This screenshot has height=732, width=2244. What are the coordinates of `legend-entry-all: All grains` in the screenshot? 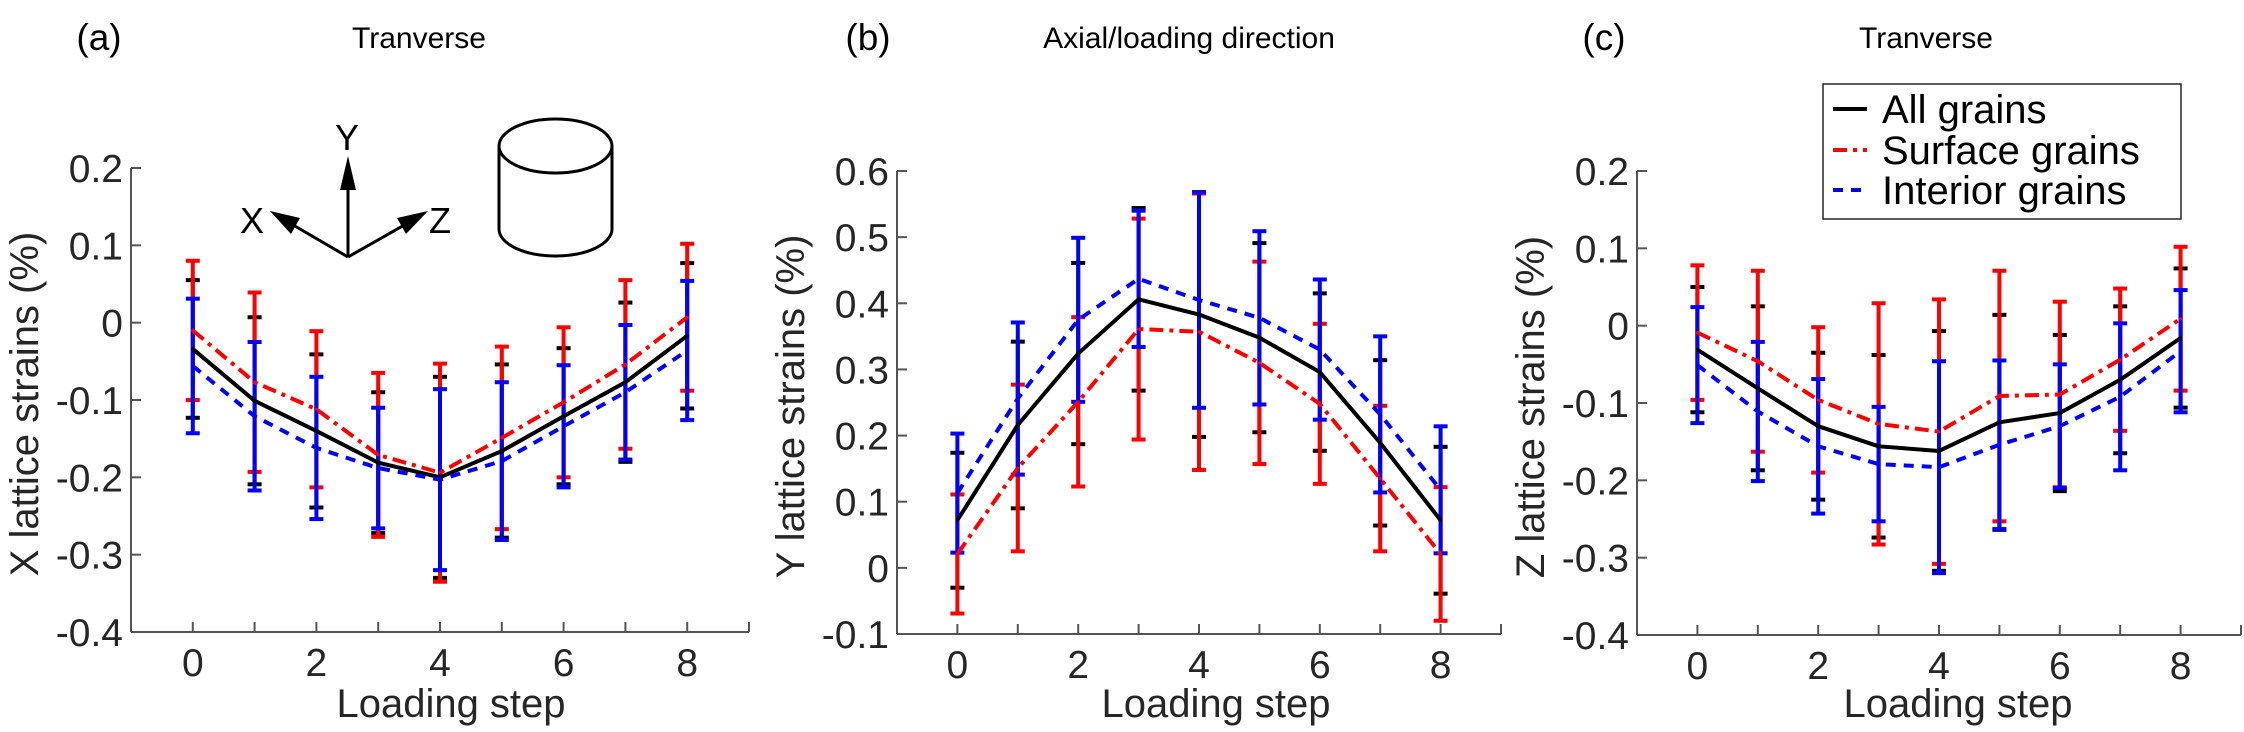 It's located at (1964, 110).